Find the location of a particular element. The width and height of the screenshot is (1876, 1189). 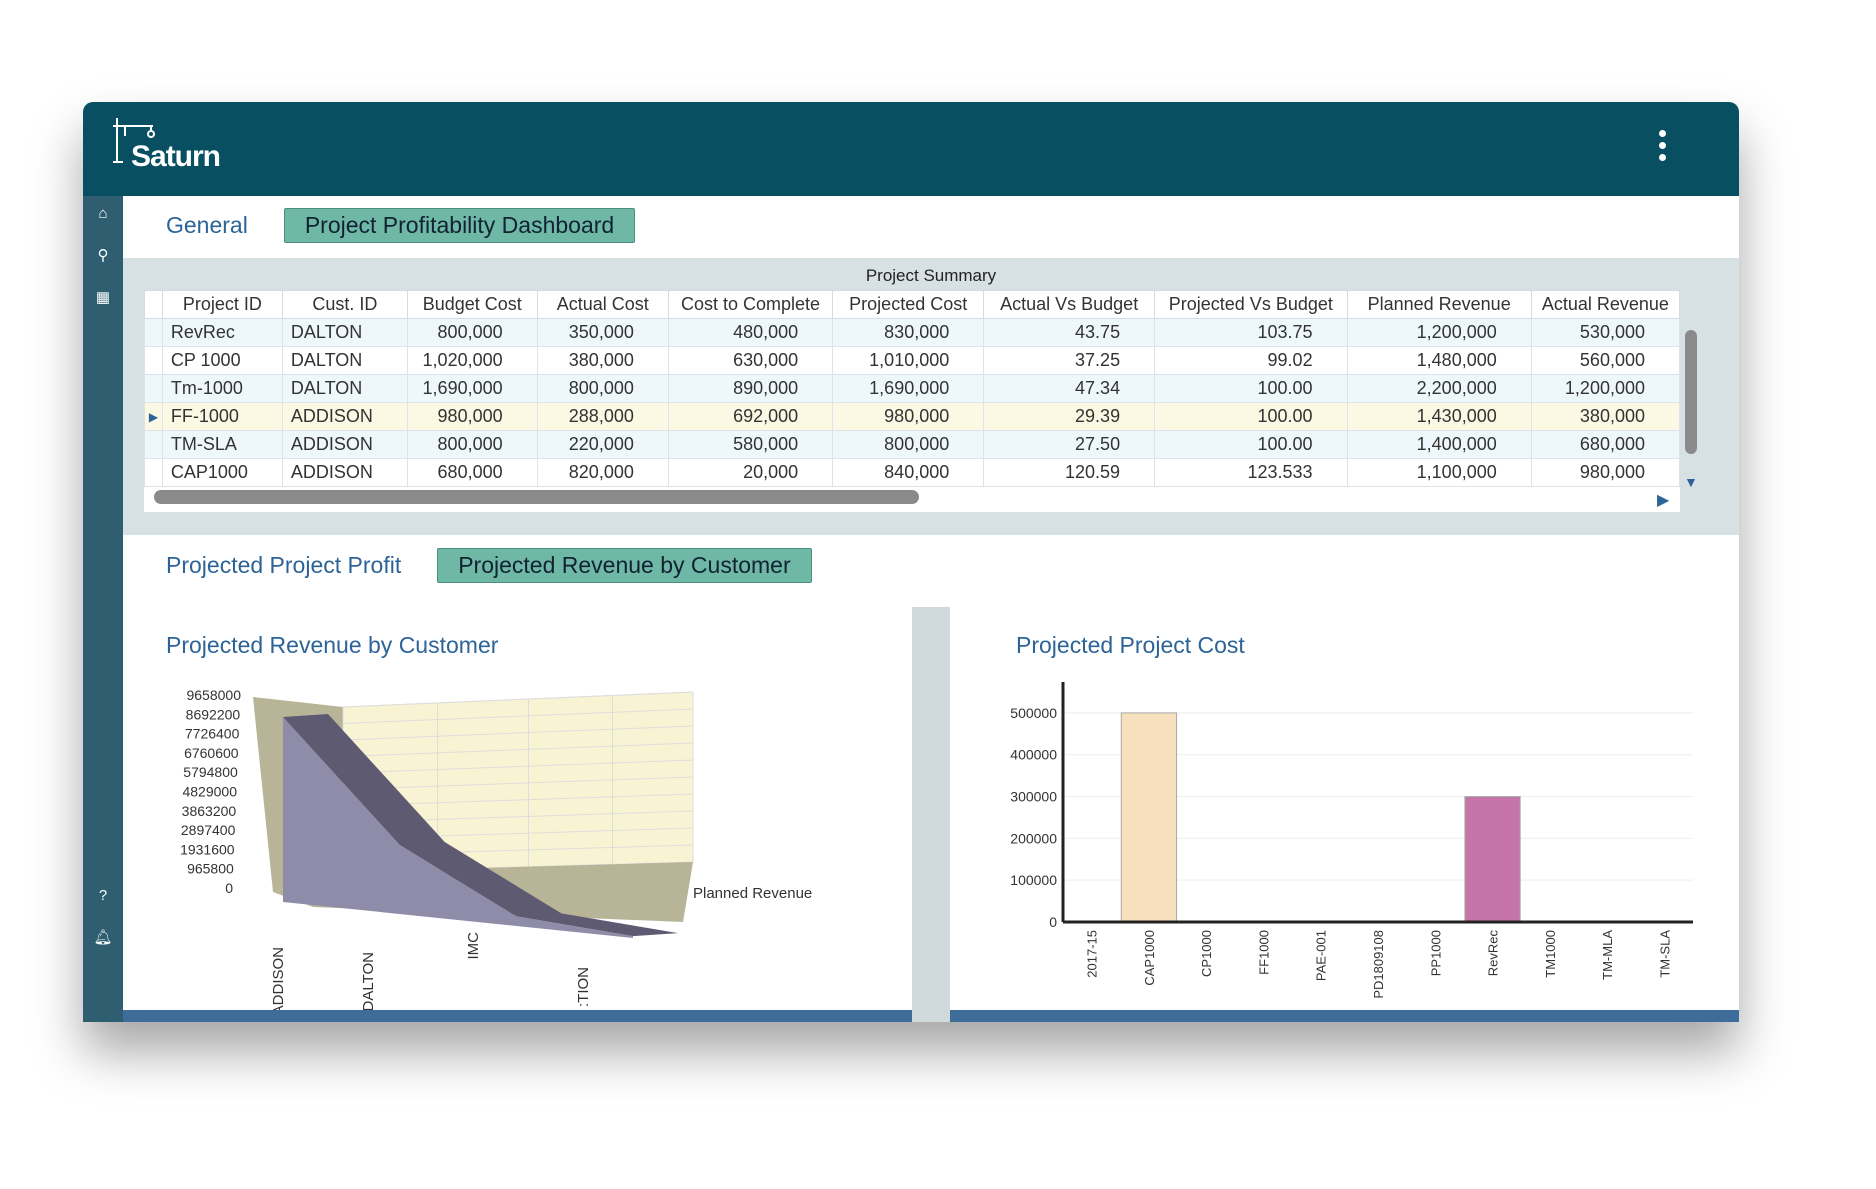

y-tick-label: 1931600 is located at coordinates (207, 849).